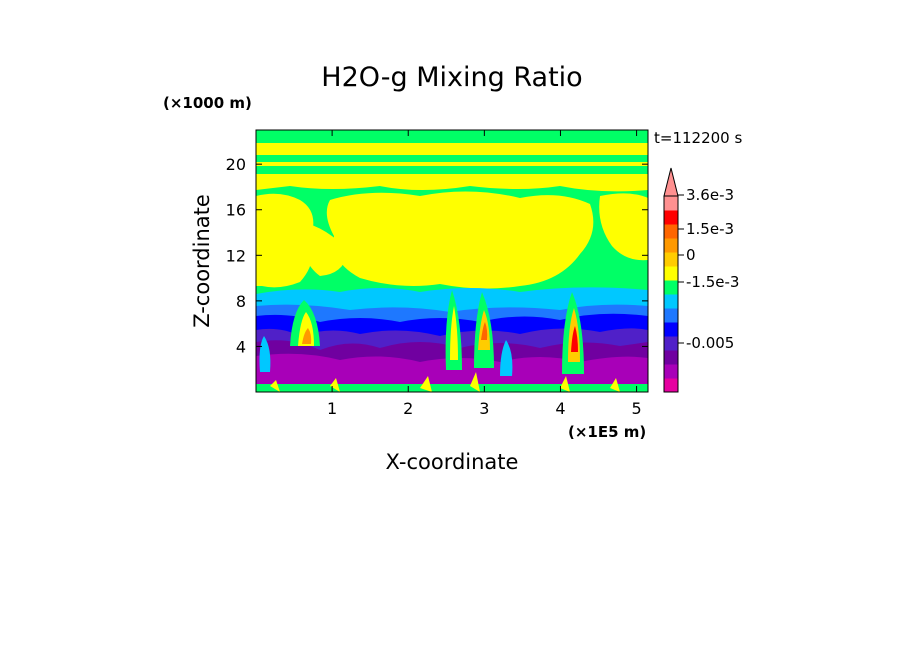 This screenshot has height=659, width=904. Describe the element at coordinates (454, 333) in the screenshot. I see `plume-2-core` at that location.